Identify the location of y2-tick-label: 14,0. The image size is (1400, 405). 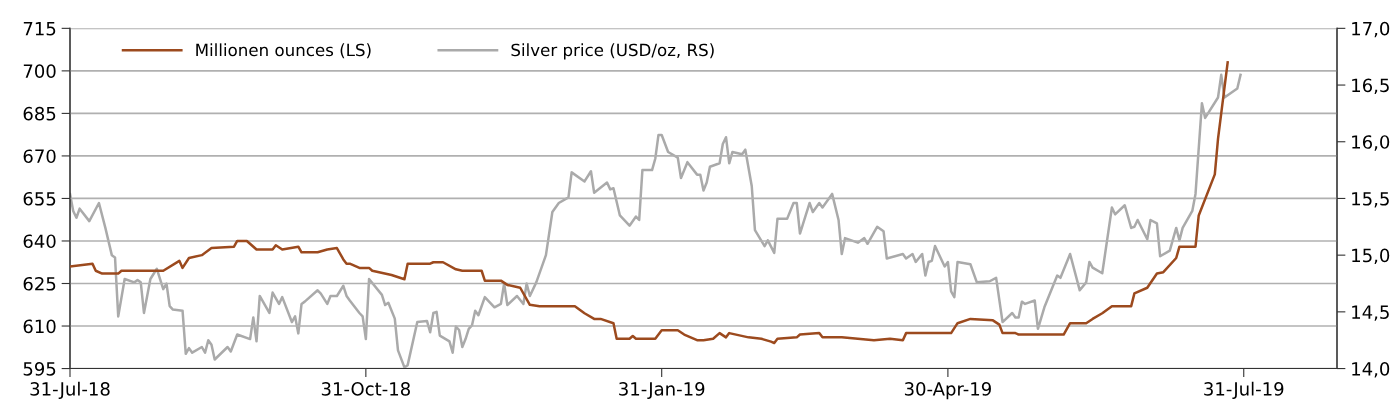
(1371, 370).